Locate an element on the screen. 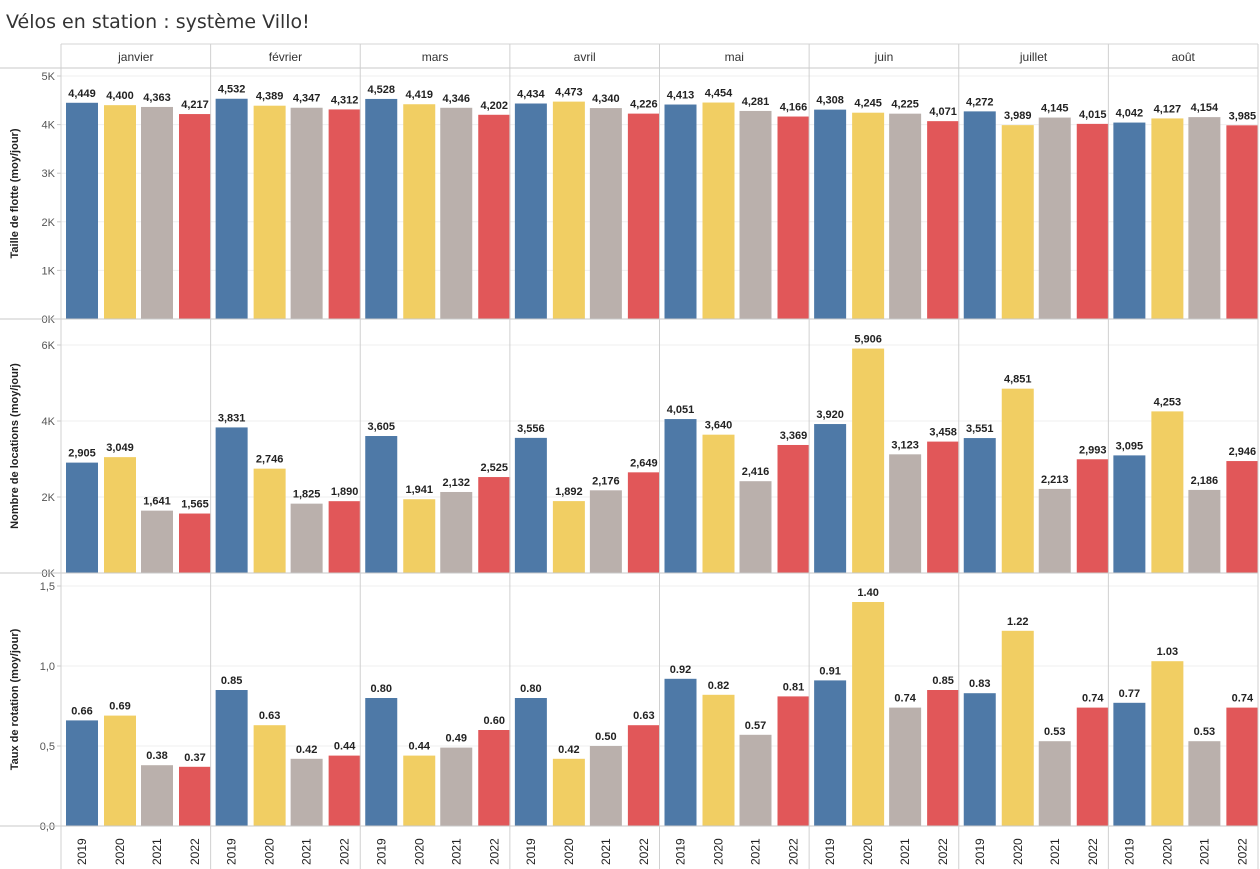  bar-p0-mars-2022 is located at coordinates (494, 216).